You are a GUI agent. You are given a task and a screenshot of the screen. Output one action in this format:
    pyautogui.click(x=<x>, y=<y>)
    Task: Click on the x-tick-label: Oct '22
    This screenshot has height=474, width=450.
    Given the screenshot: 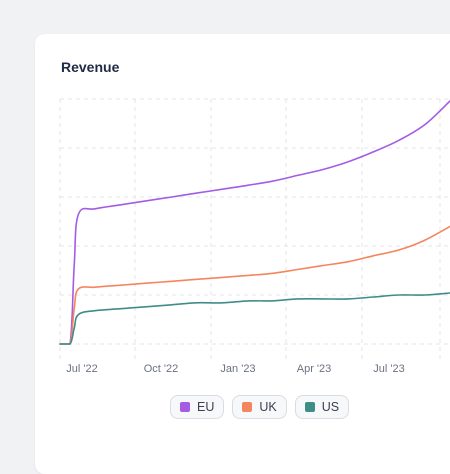 What is the action you would take?
    pyautogui.click(x=161, y=369)
    